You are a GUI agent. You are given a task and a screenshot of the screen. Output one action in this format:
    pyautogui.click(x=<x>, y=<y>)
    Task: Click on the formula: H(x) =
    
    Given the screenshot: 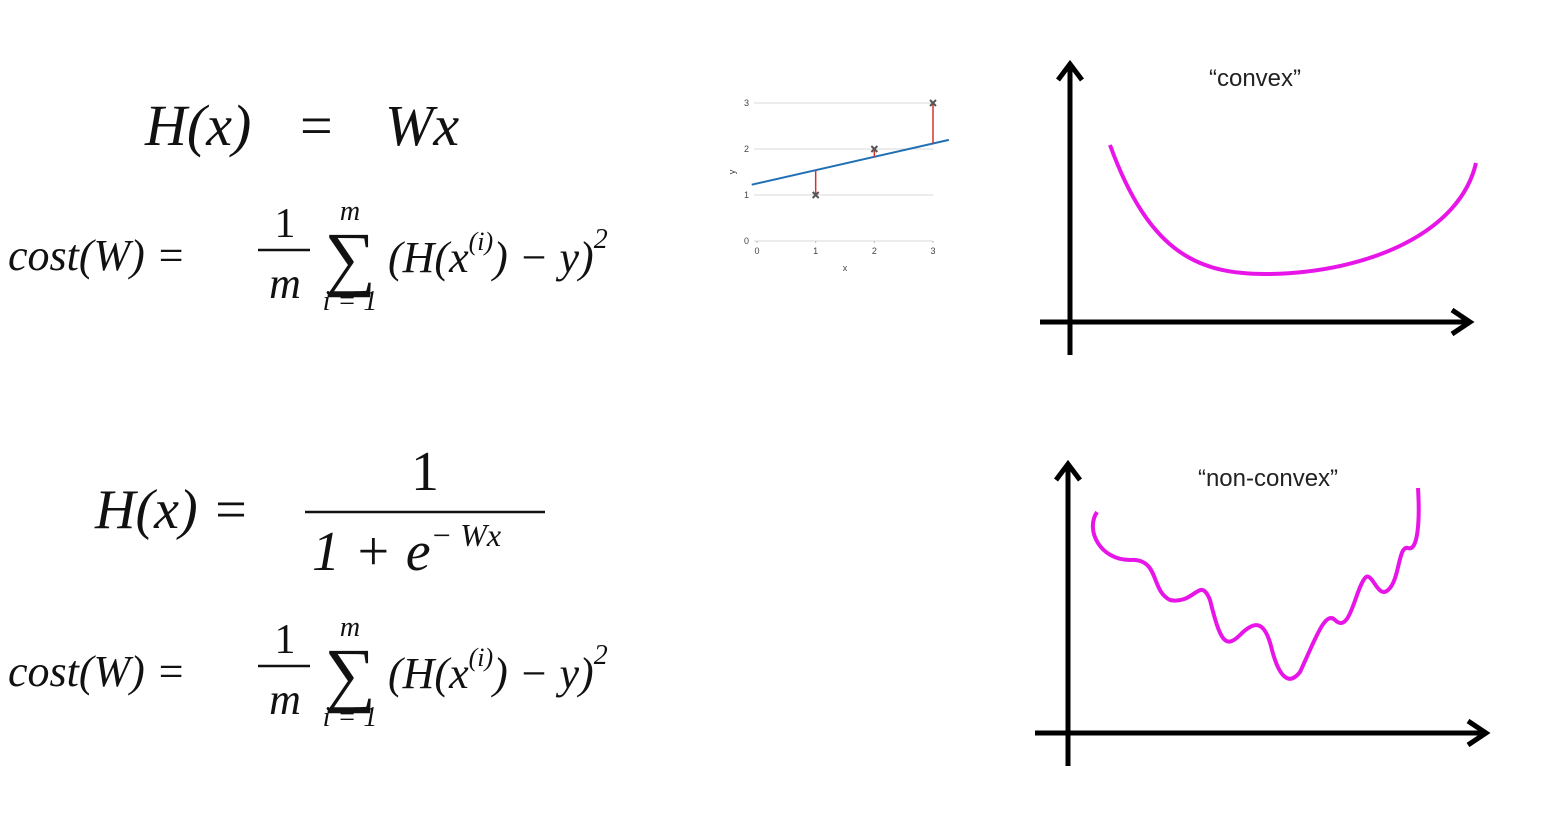 What is the action you would take?
    pyautogui.click(x=171, y=510)
    